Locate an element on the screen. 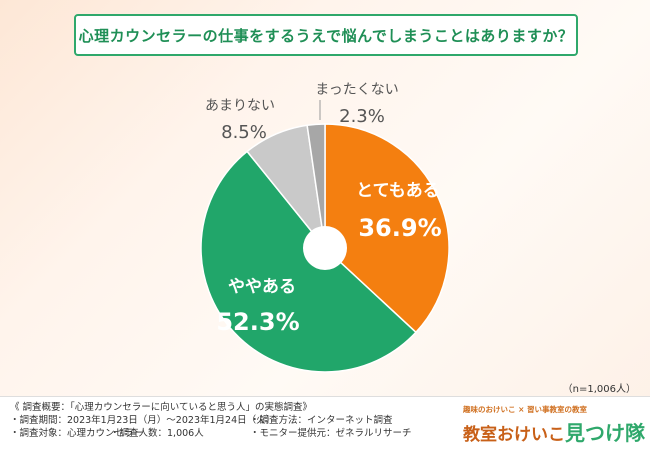 This screenshot has width=650, height=451. chart-title: 心理カウンセラーの仕事をするうえで悩んでしまうことはありますか？ is located at coordinates (326, 35).